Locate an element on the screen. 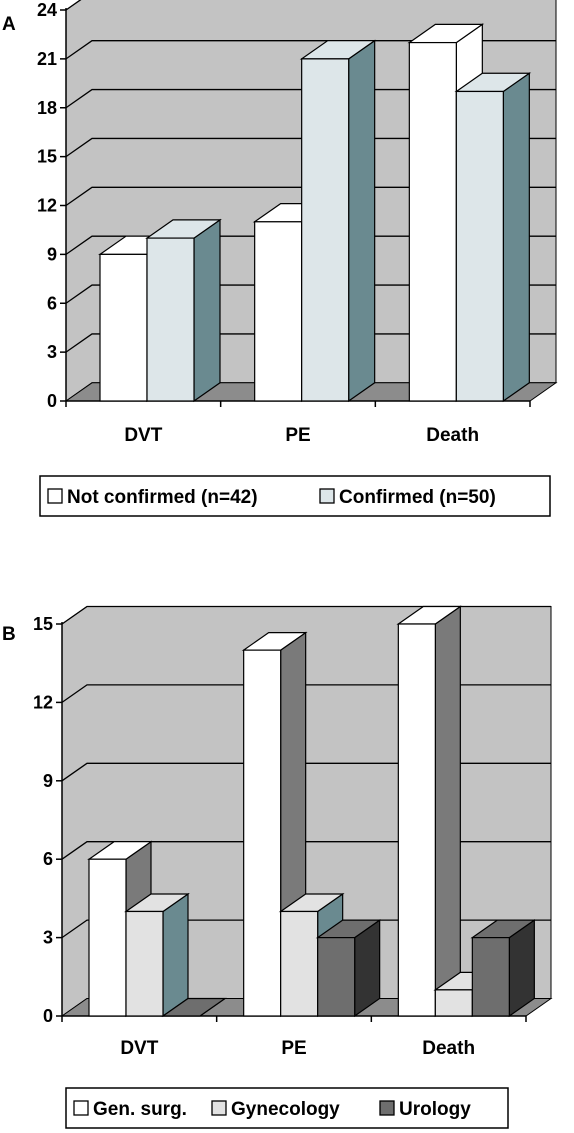 The image size is (574, 1133). legend-label: Not confirmed (n=42) is located at coordinates (162, 497).